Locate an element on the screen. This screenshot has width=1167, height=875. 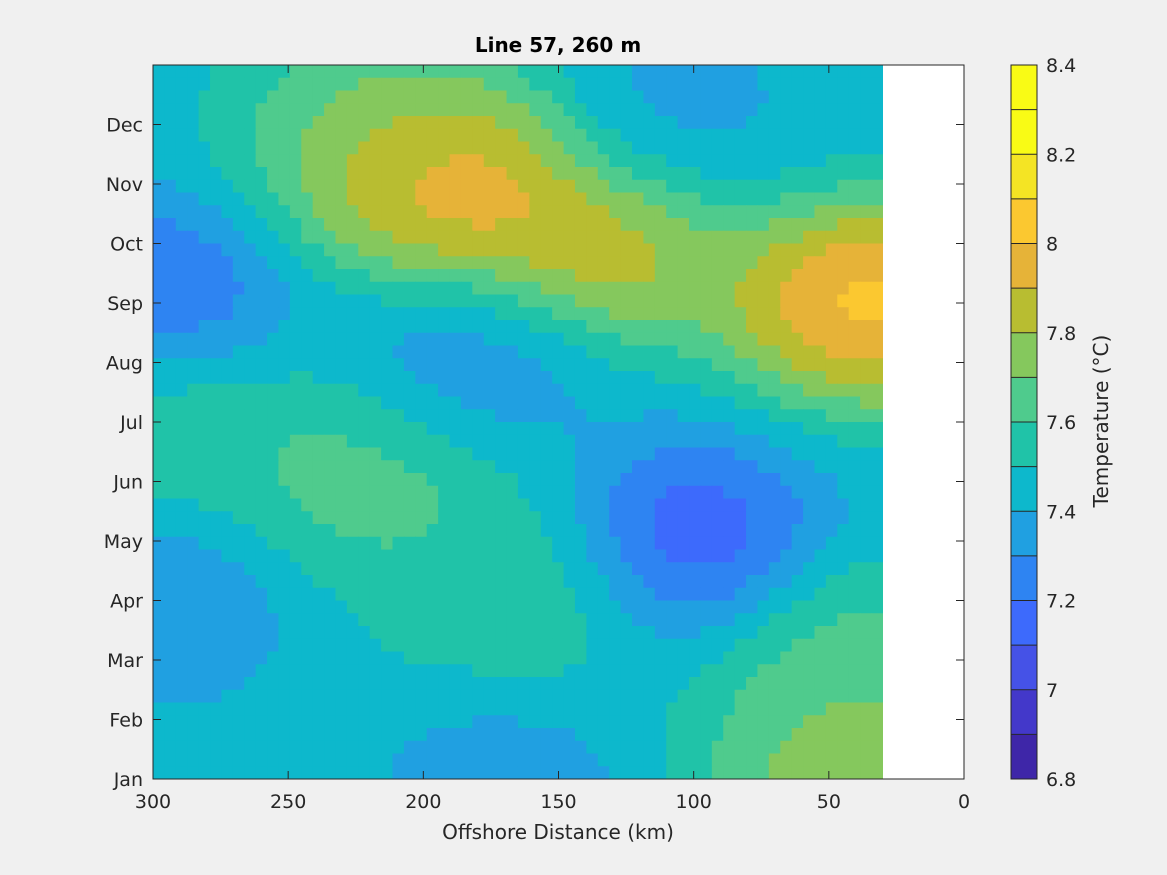
y-tick-label: Jul is located at coordinates (131, 423).